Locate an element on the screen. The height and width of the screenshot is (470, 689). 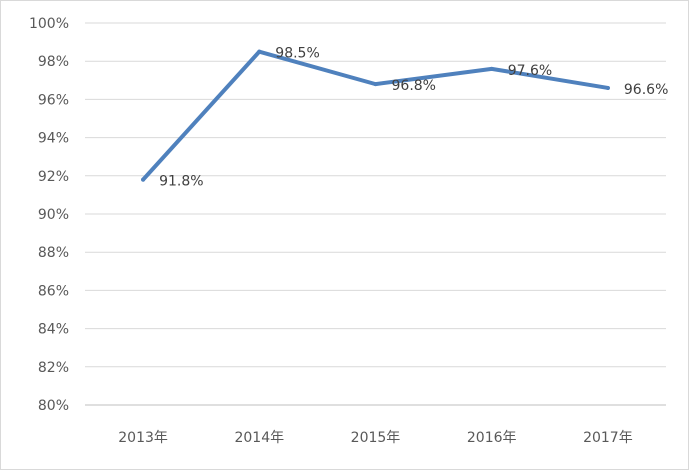
y-tick-label: 94% is located at coordinates (53, 139).